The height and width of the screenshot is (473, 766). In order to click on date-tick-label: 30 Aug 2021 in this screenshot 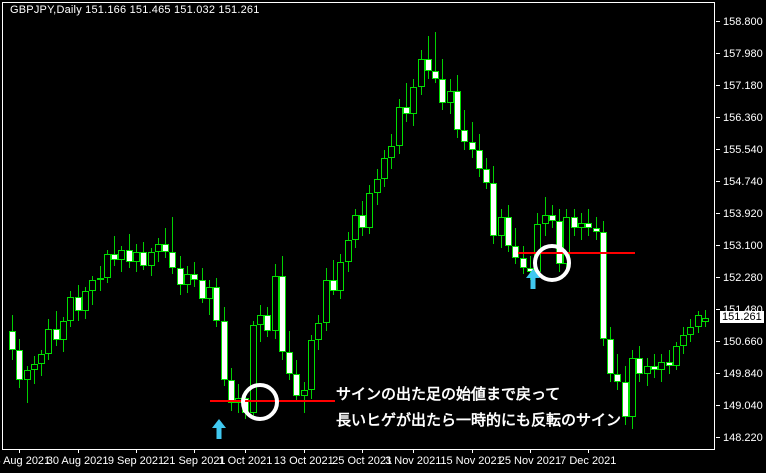, I will do `click(77, 461)`.